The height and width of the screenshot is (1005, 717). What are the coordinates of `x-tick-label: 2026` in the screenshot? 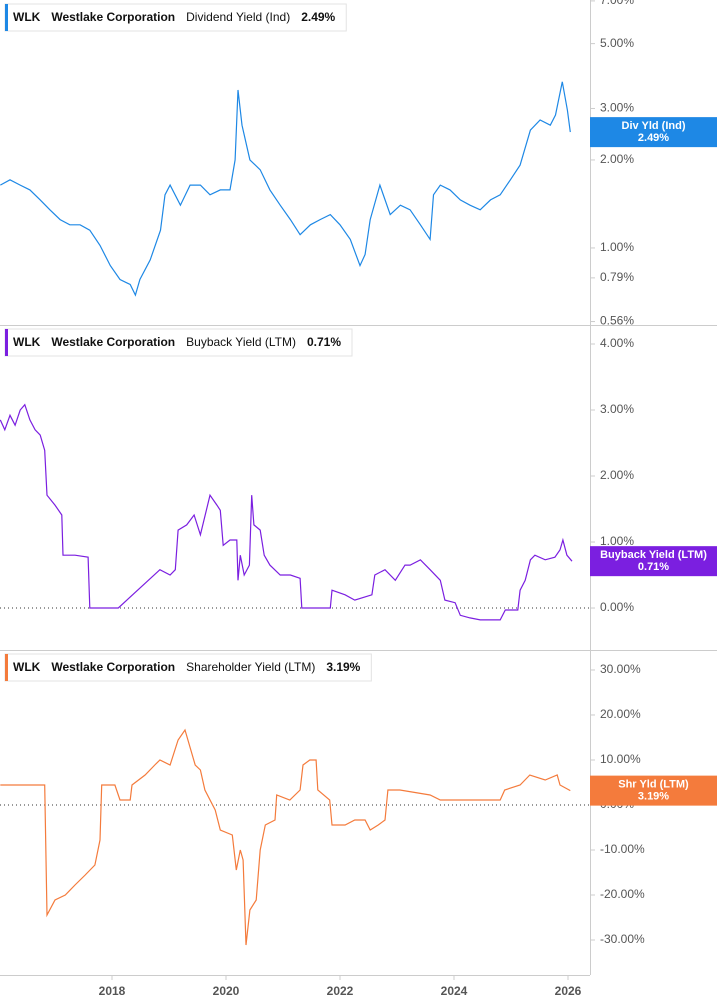 It's located at (568, 991).